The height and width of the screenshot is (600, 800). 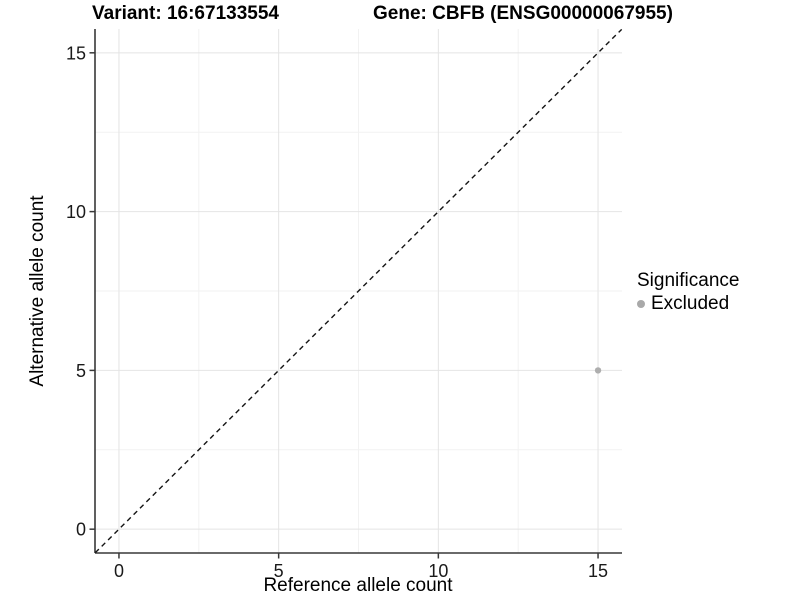 I want to click on plot-title-variant: Variant: 16:67133554, so click(x=185, y=13).